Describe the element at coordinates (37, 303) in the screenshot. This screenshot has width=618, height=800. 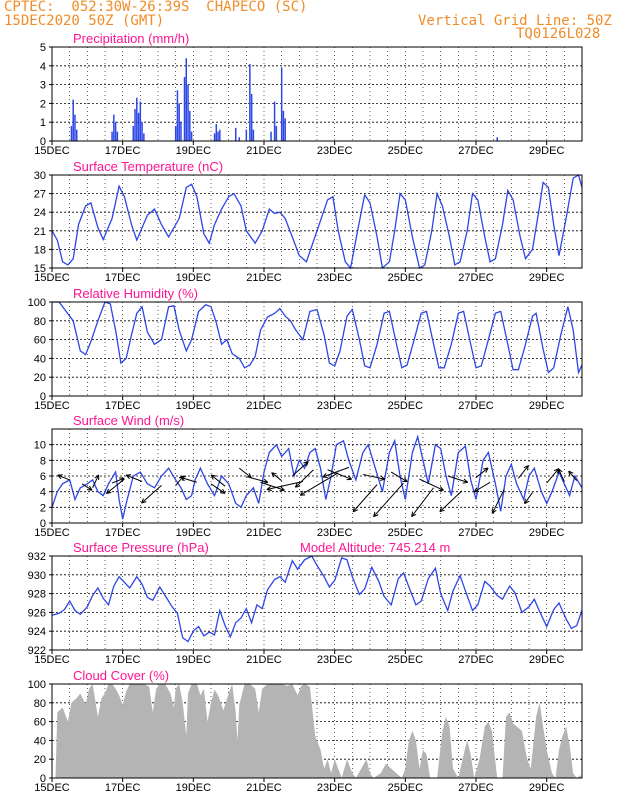
I see `y-tick-label: 100` at that location.